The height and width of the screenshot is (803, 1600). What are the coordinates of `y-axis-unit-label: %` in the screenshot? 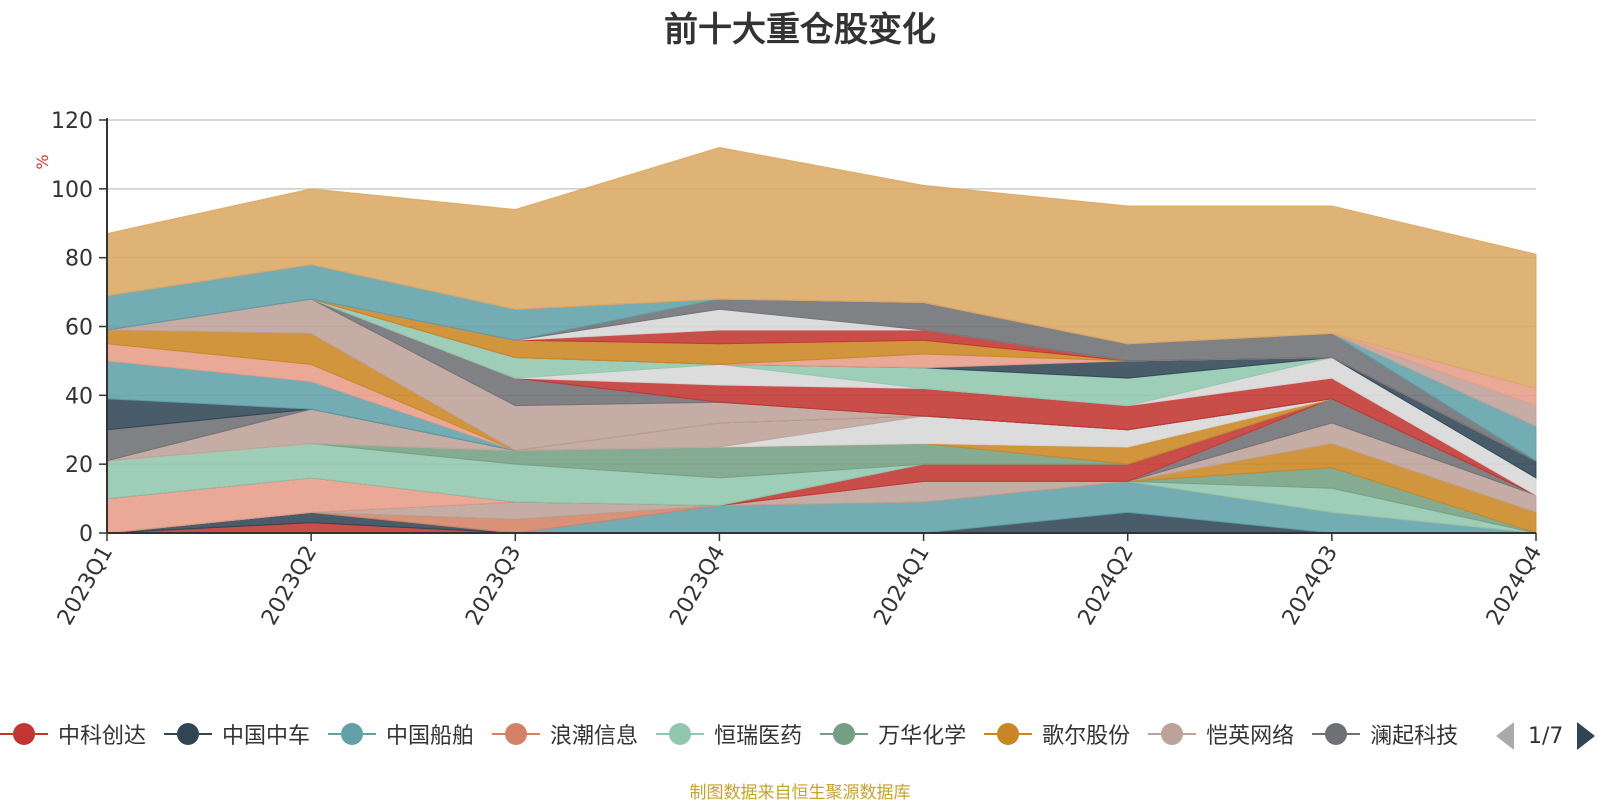 It's located at (42, 161).